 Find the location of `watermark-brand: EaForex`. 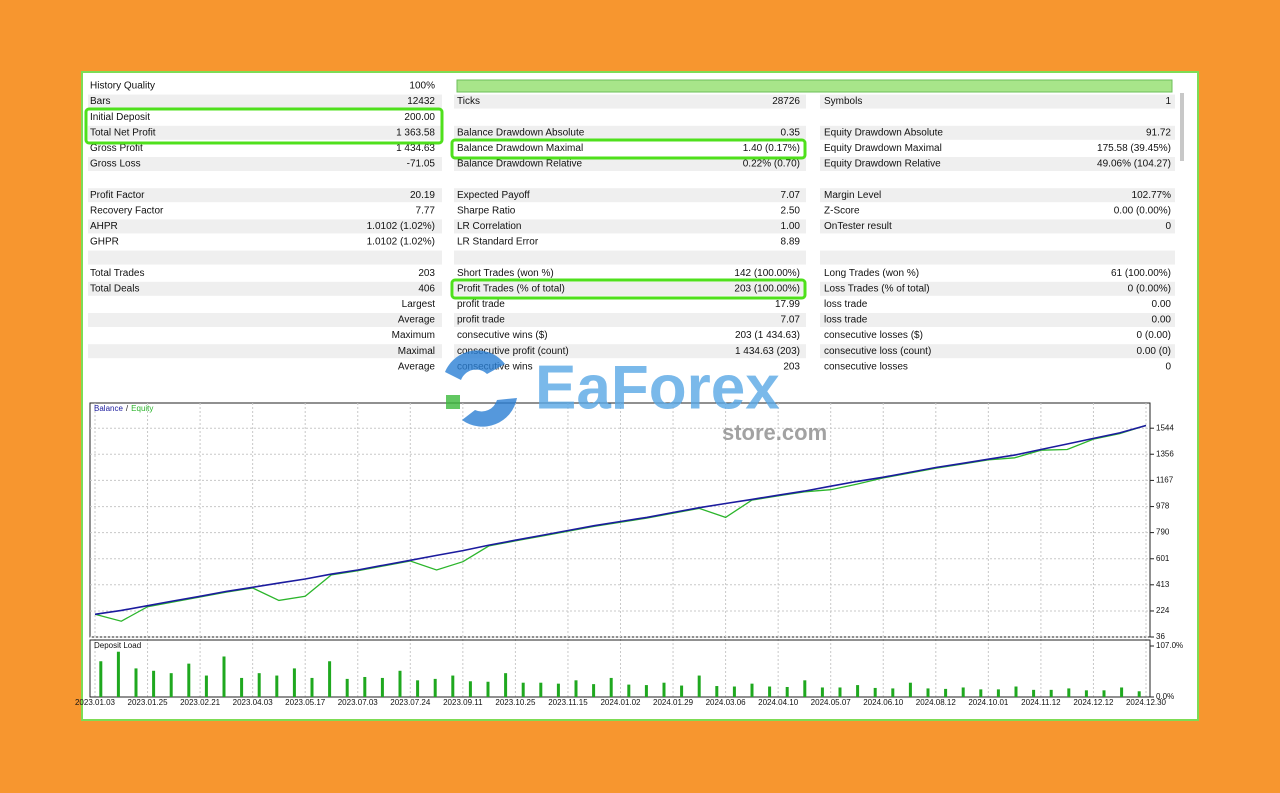

watermark-brand: EaForex is located at coordinates (657, 387).